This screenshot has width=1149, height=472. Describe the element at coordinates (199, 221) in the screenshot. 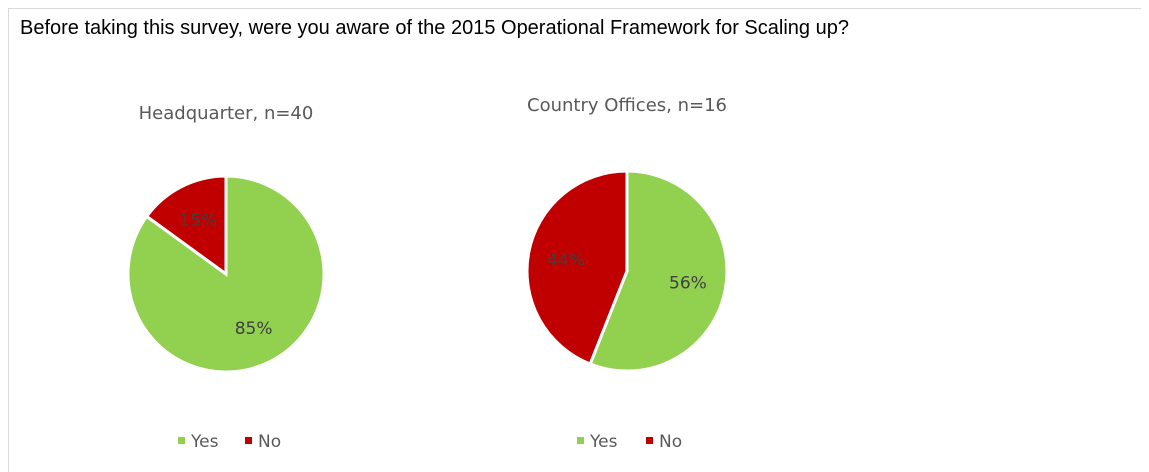

I see `data-label-no: 15%` at that location.